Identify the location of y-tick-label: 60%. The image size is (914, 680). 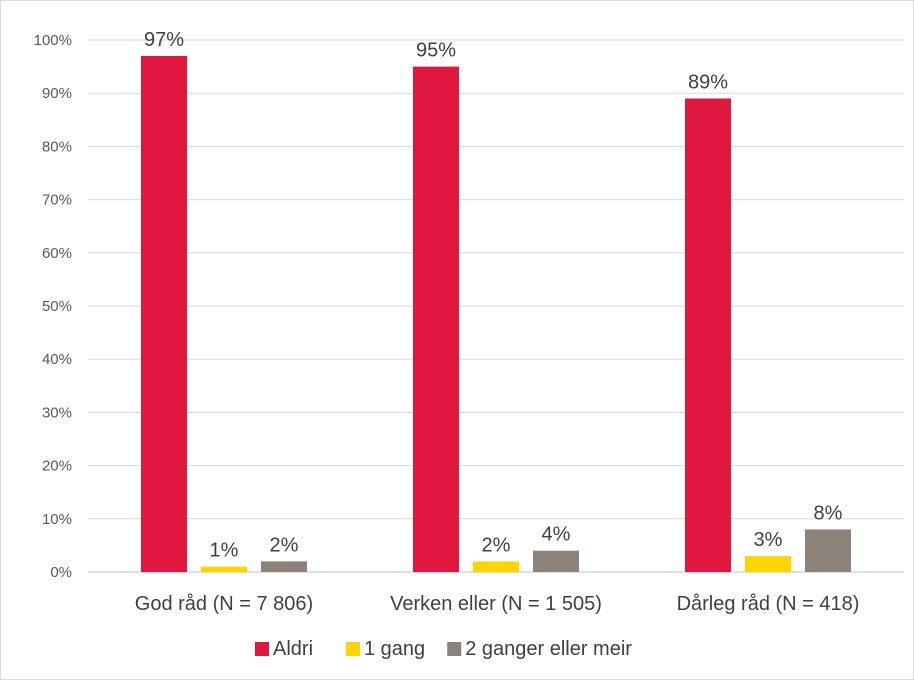
(57, 253).